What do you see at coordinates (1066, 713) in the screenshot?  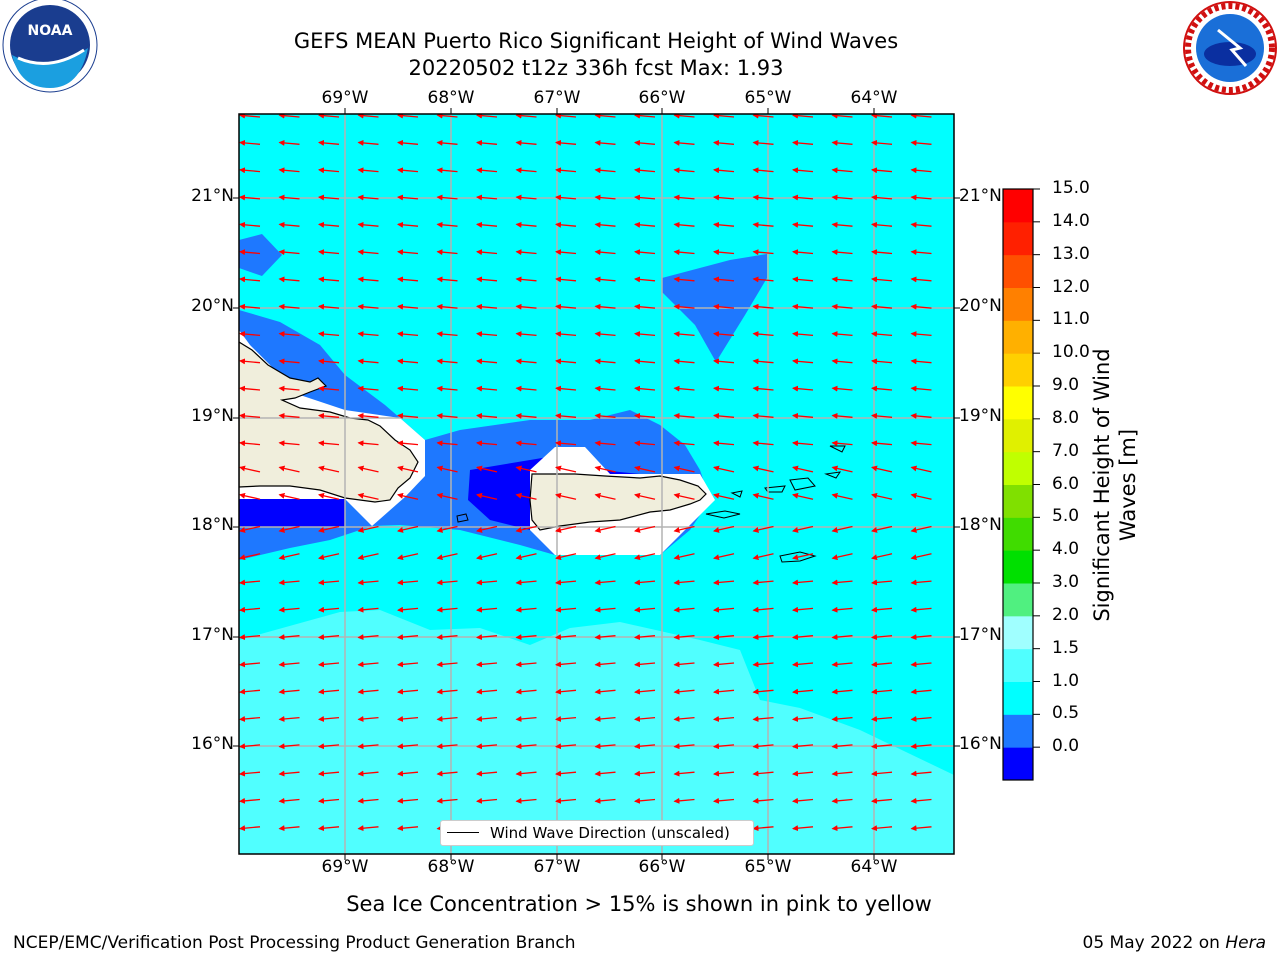 I see `colorbar-tick-label: 0.5` at bounding box center [1066, 713].